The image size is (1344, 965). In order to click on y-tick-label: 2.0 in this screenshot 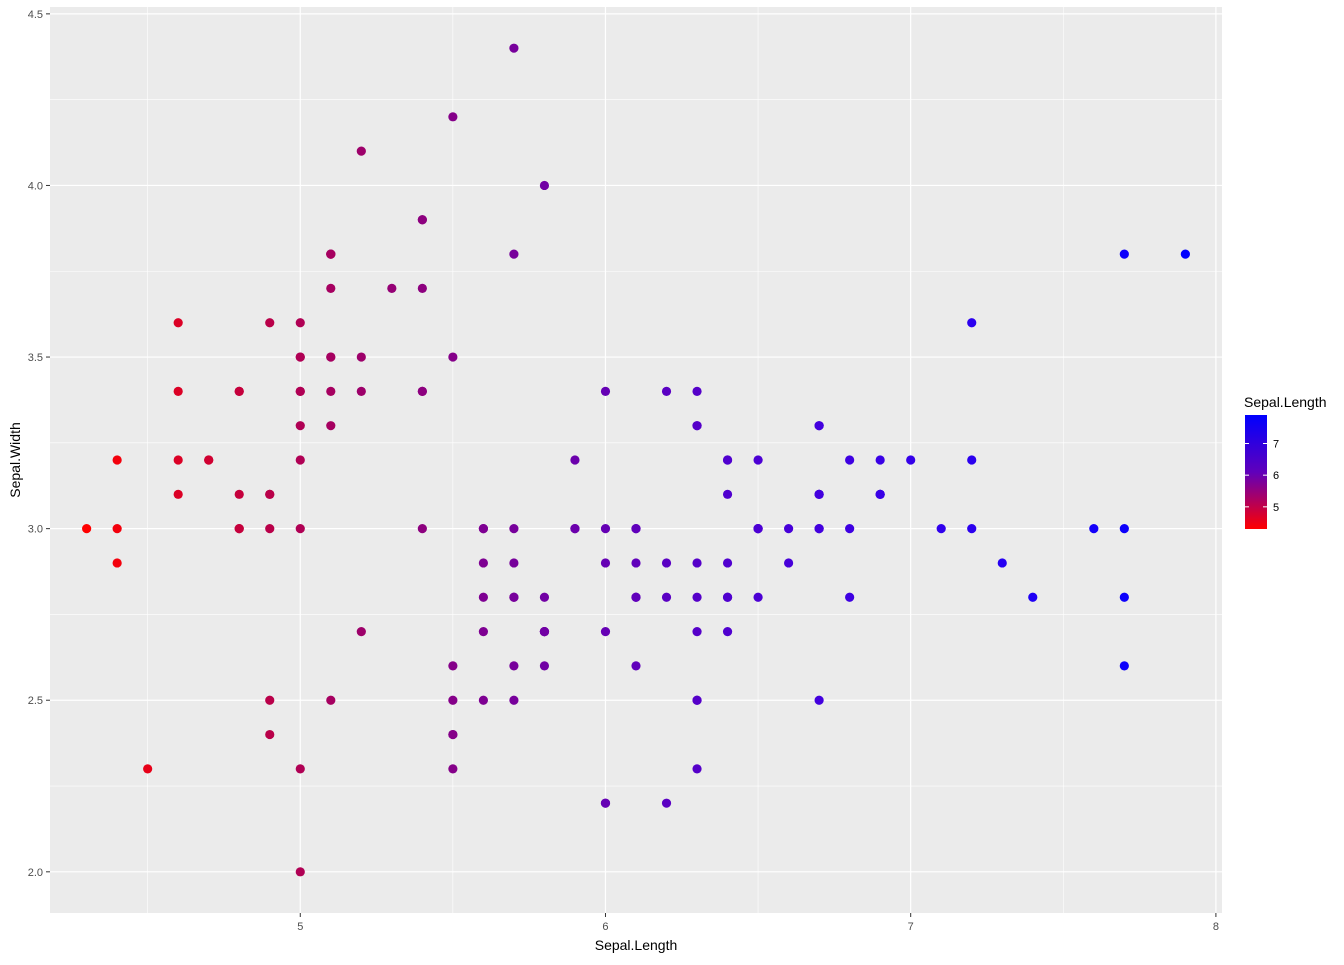, I will do `click(35, 873)`.